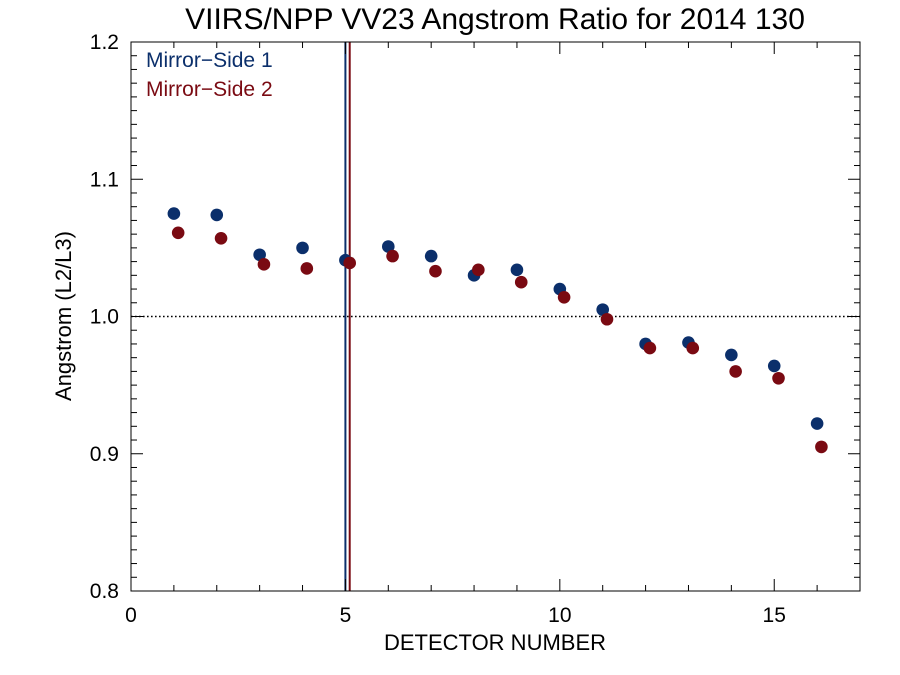  What do you see at coordinates (346, 615) in the screenshot?
I see `x-tick-label: 5` at bounding box center [346, 615].